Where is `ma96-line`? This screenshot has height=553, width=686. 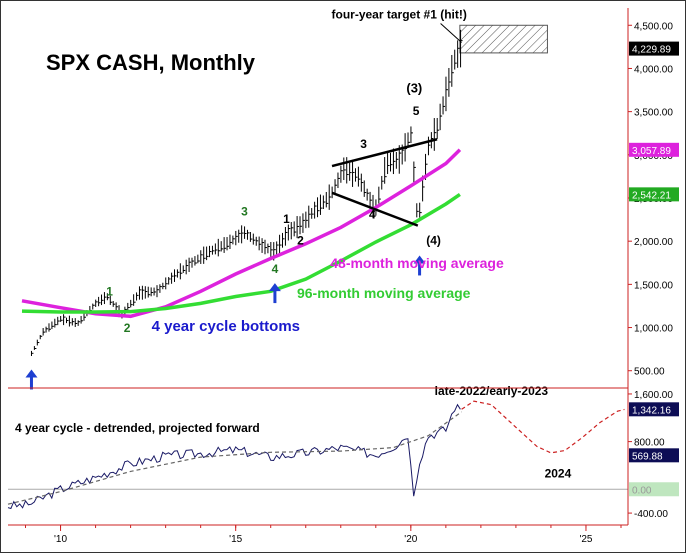
ma96-line is located at coordinates (241, 253).